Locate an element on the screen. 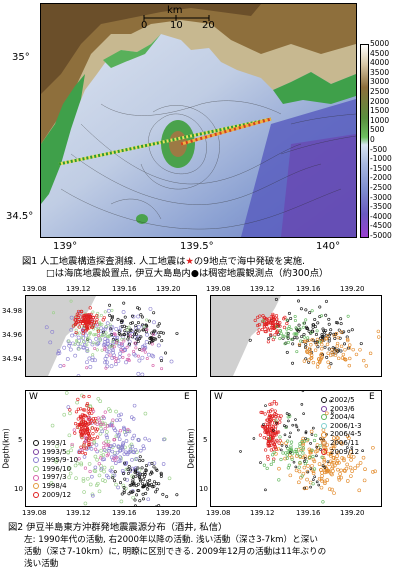 The width and height of the screenshot is (400, 585). colorbar-tick: 1500 is located at coordinates (380, 111).